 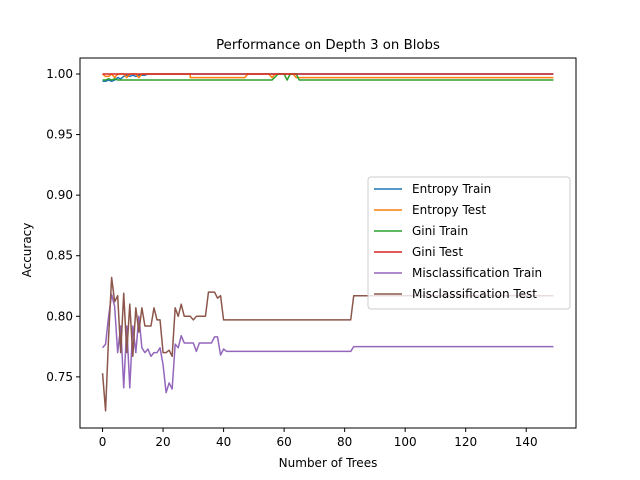 What do you see at coordinates (328, 45) in the screenshot?
I see `chart-title: Performance on Depth 3 on Blobs` at bounding box center [328, 45].